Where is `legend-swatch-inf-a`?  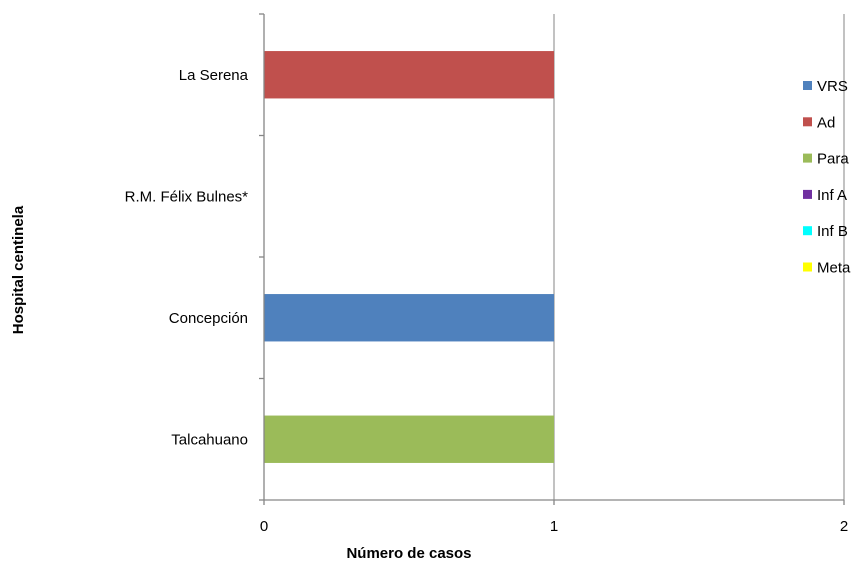
legend-swatch-inf-a is located at coordinates (807, 194).